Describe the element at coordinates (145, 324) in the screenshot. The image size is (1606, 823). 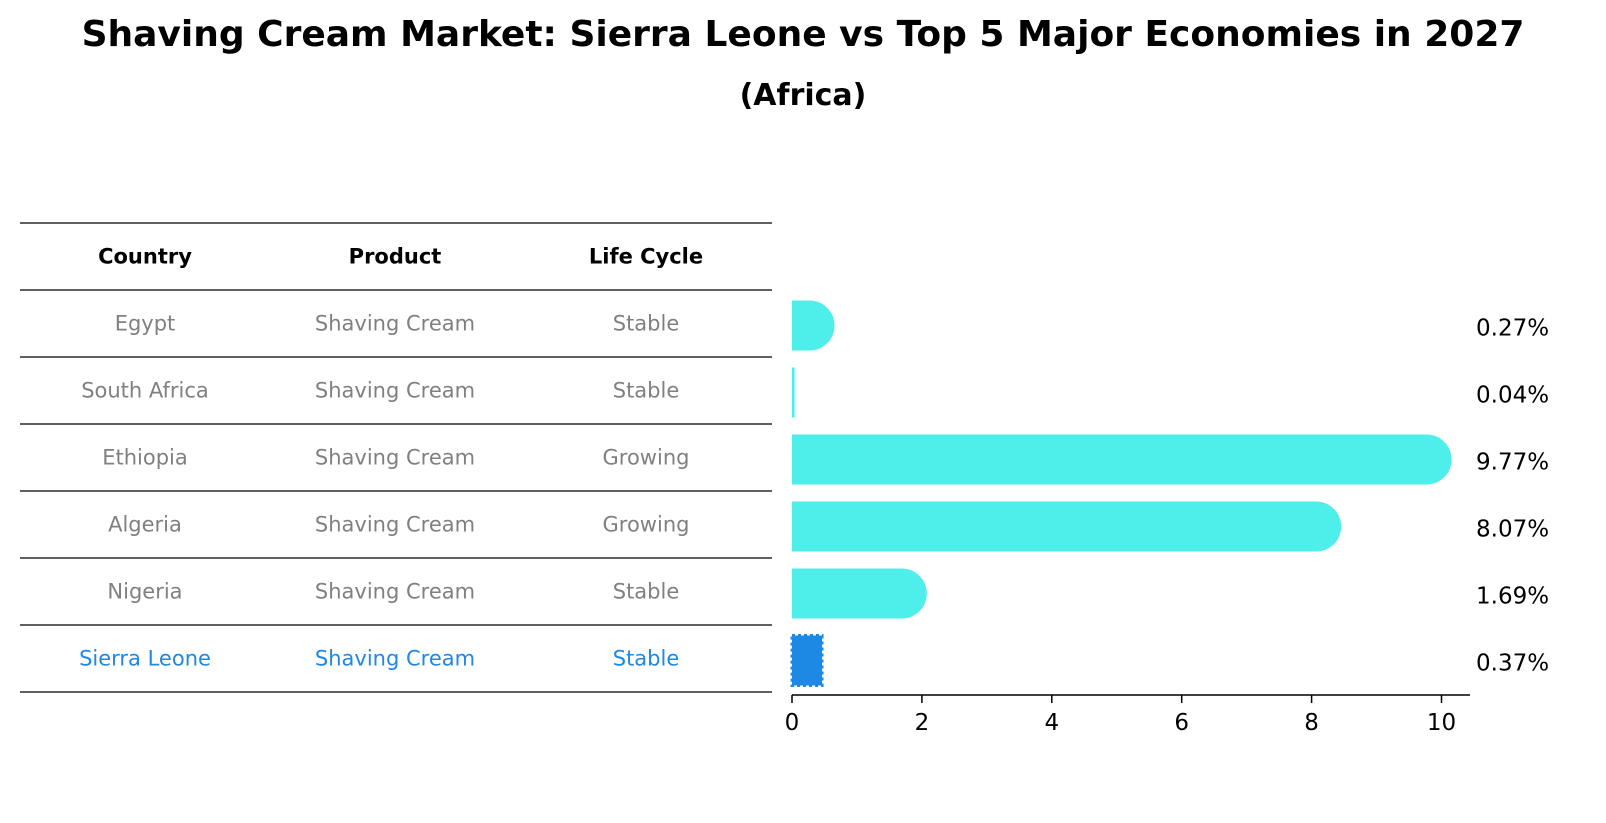
I see `table-cell: Egypt` at that location.